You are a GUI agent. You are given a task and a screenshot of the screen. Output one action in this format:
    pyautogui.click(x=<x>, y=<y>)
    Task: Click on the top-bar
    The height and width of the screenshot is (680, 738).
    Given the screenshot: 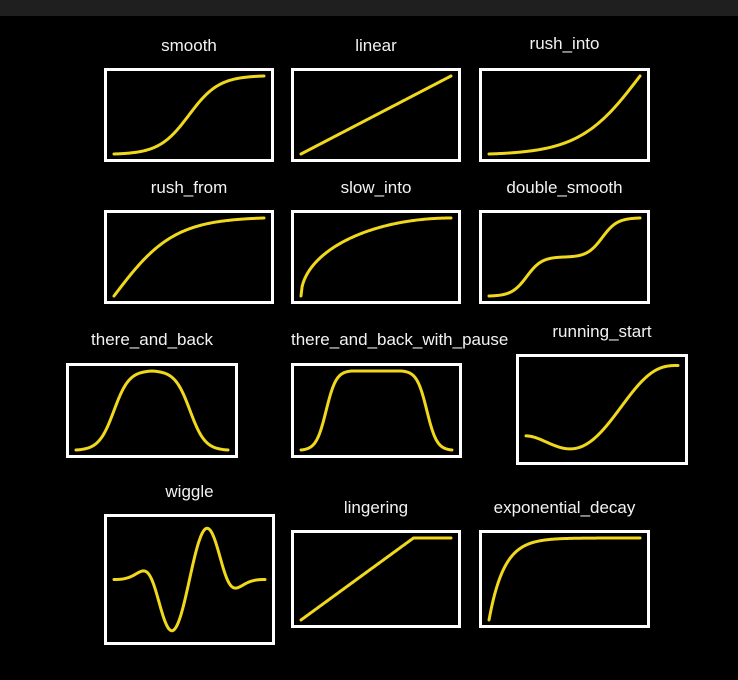 What is the action you would take?
    pyautogui.click(x=369, y=8)
    